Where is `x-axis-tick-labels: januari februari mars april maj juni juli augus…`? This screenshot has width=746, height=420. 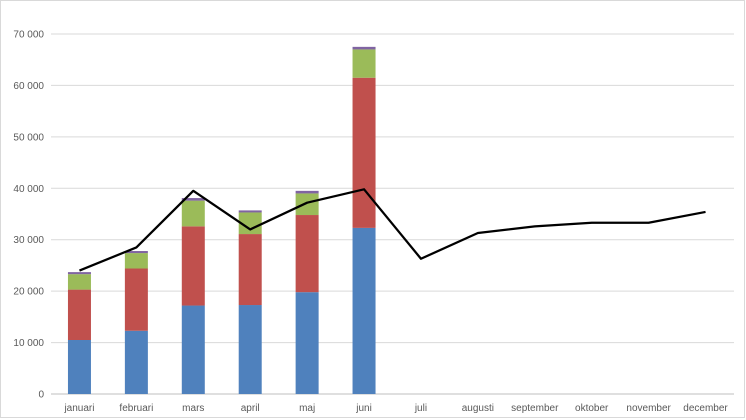 x-axis-tick-labels: januari februari mars april maj juni juli augus… is located at coordinates (395, 408).